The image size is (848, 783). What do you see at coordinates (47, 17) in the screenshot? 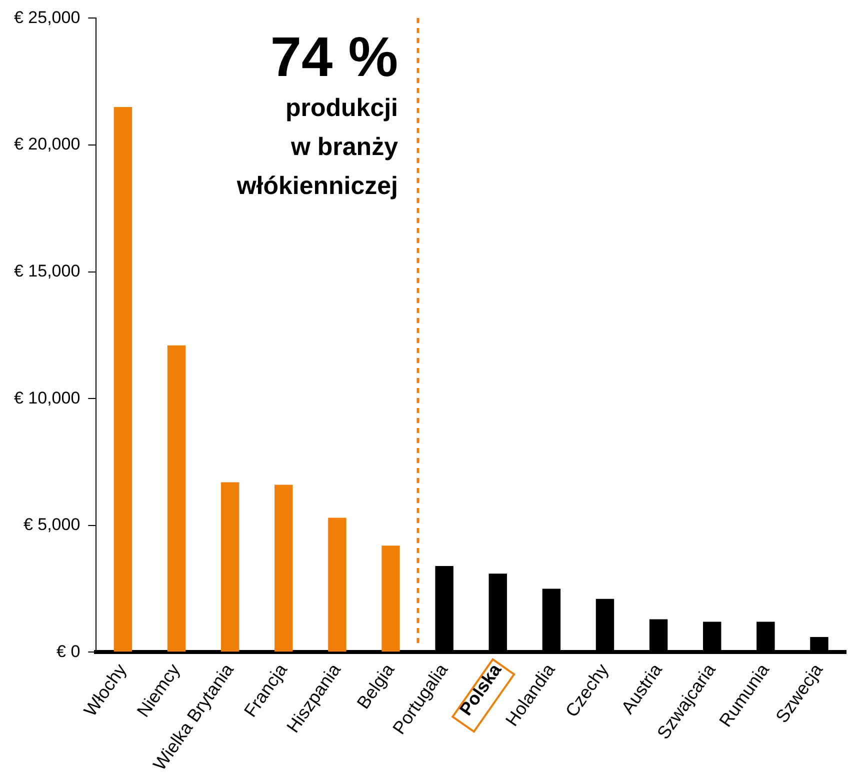
I see `y-tick-label: € 25,000` at bounding box center [47, 17].